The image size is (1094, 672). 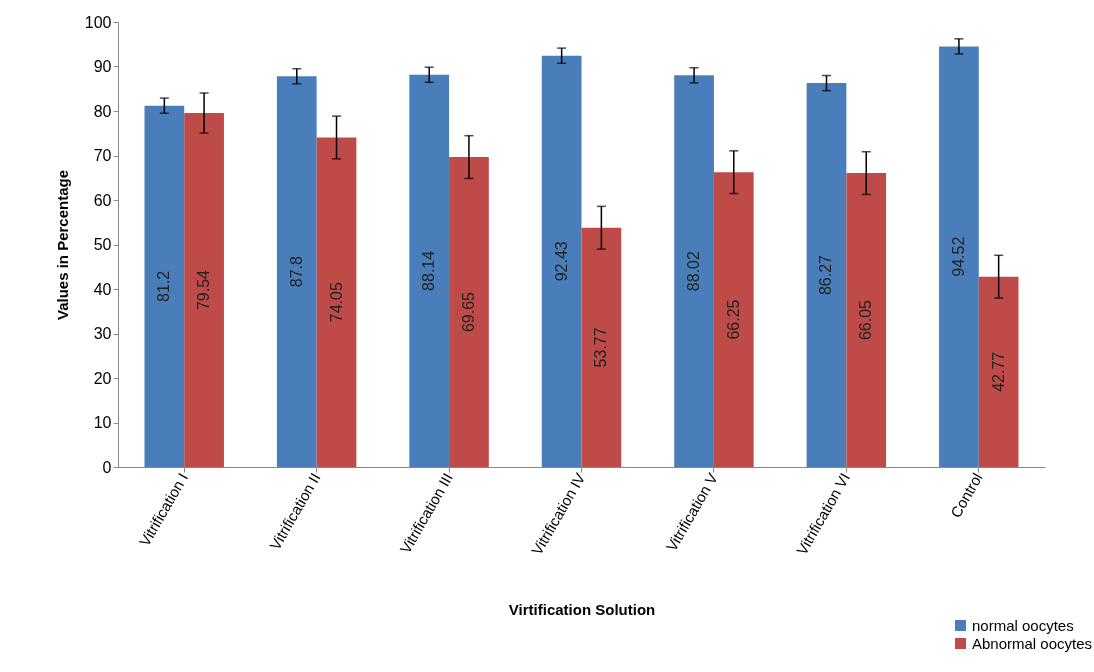 What do you see at coordinates (62, 245) in the screenshot?
I see `y-axis-title: Values in Percentage` at bounding box center [62, 245].